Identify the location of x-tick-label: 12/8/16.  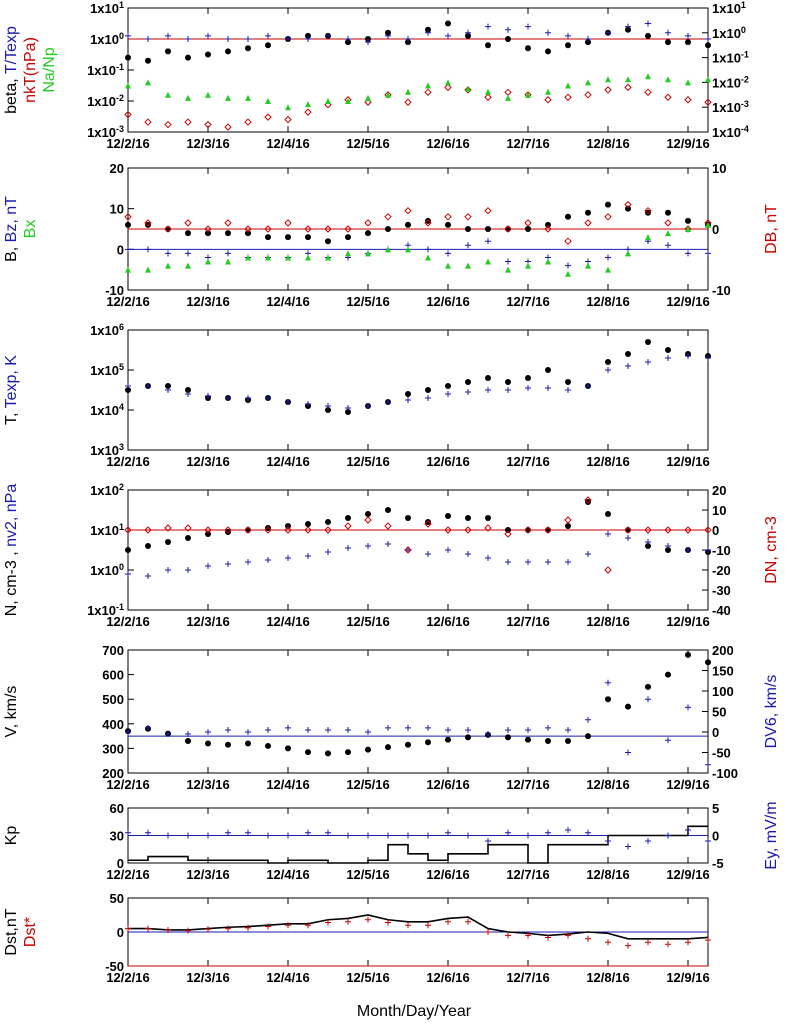
(607, 874).